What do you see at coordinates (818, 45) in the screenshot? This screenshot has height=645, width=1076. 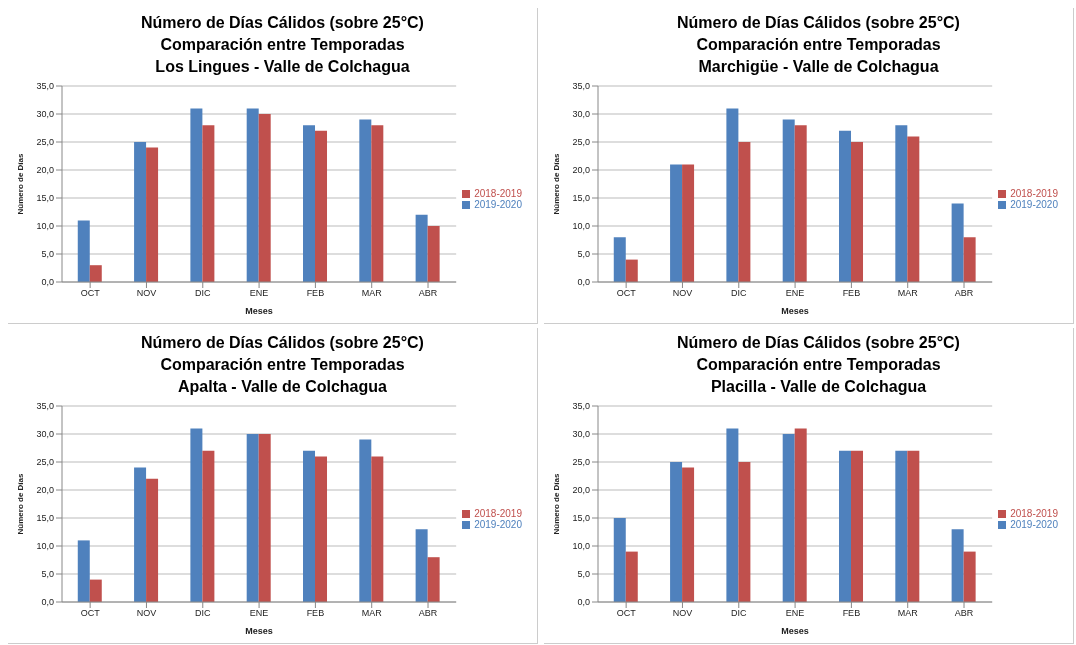 I see `chart-title: Número de Días Cálidos (sobre 25°C) Comparación entre Temporadas Marchigüe - Valle de Colchagua` at bounding box center [818, 45].